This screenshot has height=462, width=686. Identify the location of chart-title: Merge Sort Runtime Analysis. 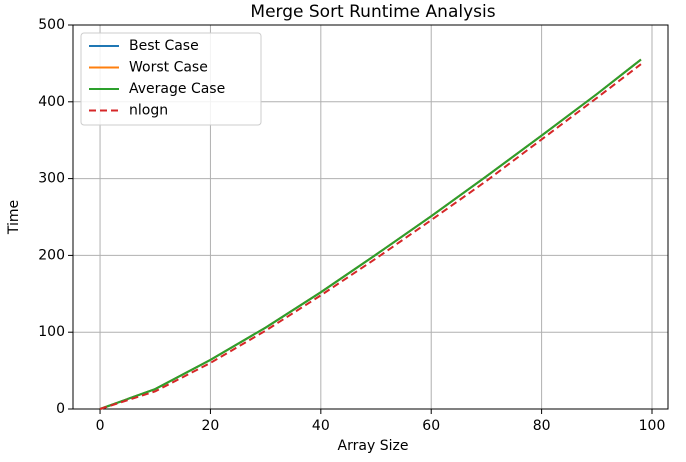
(372, 12).